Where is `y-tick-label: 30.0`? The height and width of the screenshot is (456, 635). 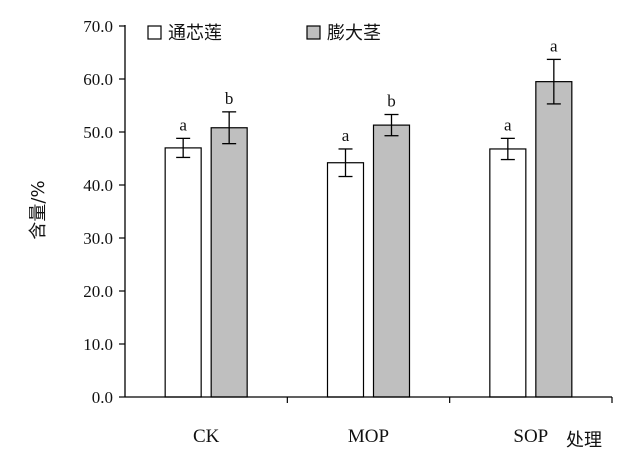
y-tick-label: 30.0 is located at coordinates (98, 238).